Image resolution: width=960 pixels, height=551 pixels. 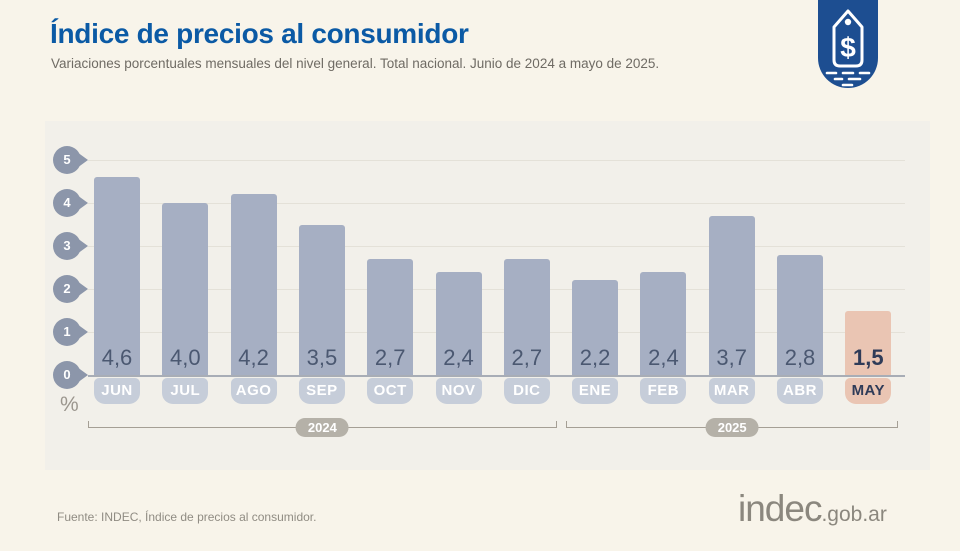 What do you see at coordinates (70, 160) in the screenshot?
I see `y-axis-tick-5: 5` at bounding box center [70, 160].